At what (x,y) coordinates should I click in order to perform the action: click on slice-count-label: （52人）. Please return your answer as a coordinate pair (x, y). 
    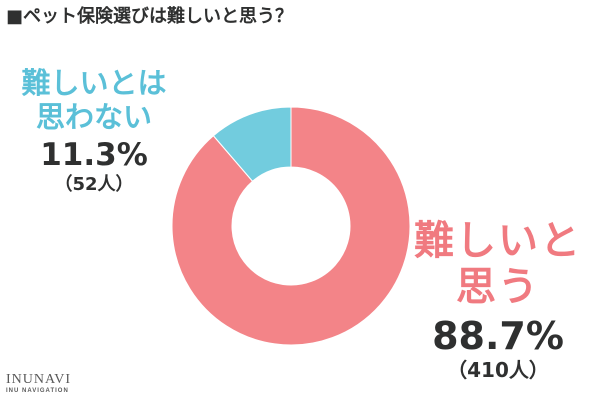
    Looking at the image, I should click on (94, 184).